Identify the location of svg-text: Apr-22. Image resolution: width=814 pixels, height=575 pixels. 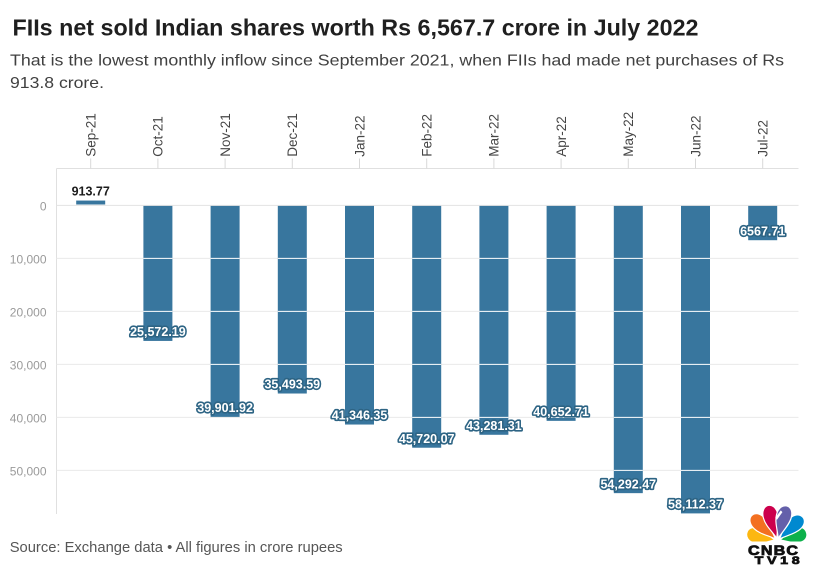
(561, 136).